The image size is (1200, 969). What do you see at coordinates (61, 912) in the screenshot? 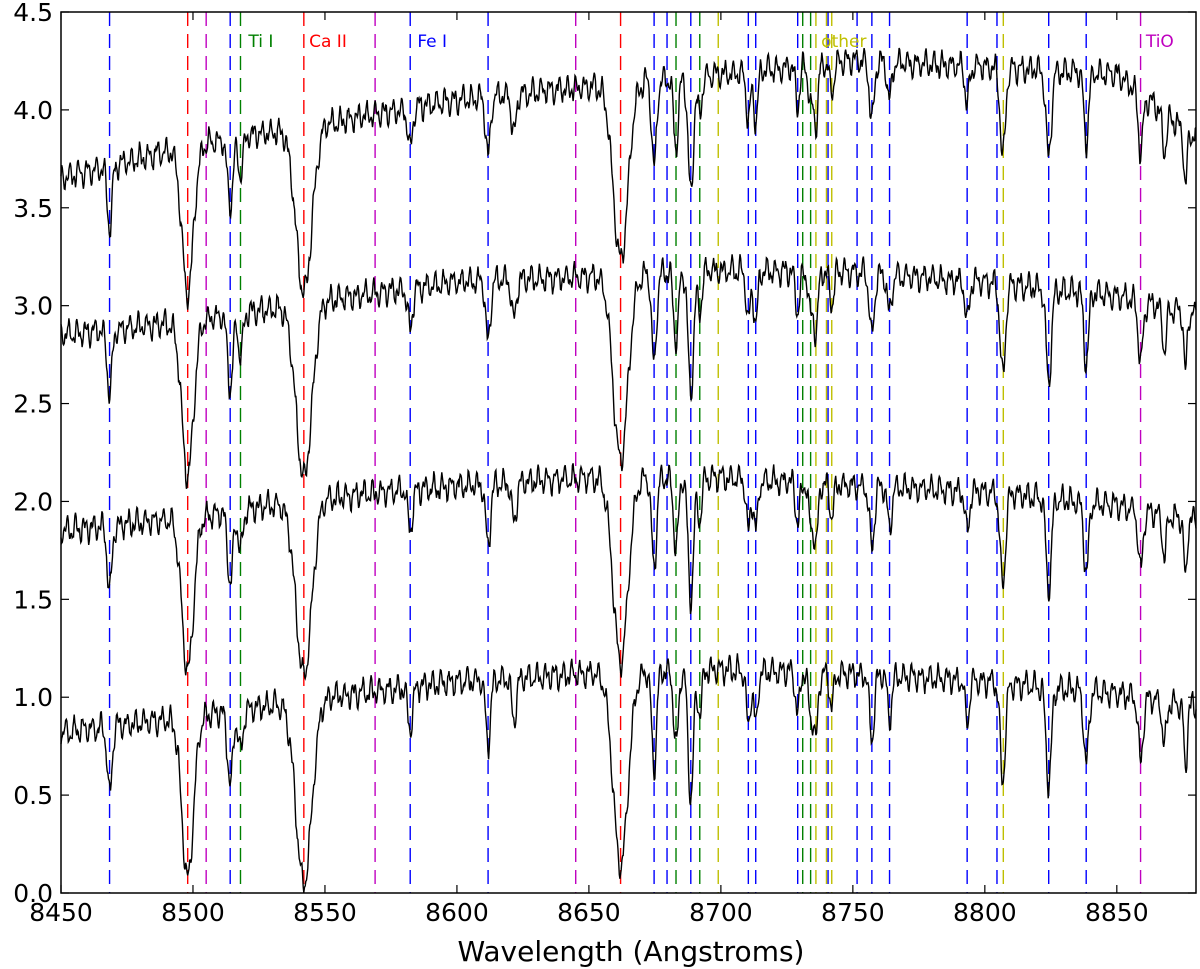
I see `x-tick-label: 8450` at bounding box center [61, 912].